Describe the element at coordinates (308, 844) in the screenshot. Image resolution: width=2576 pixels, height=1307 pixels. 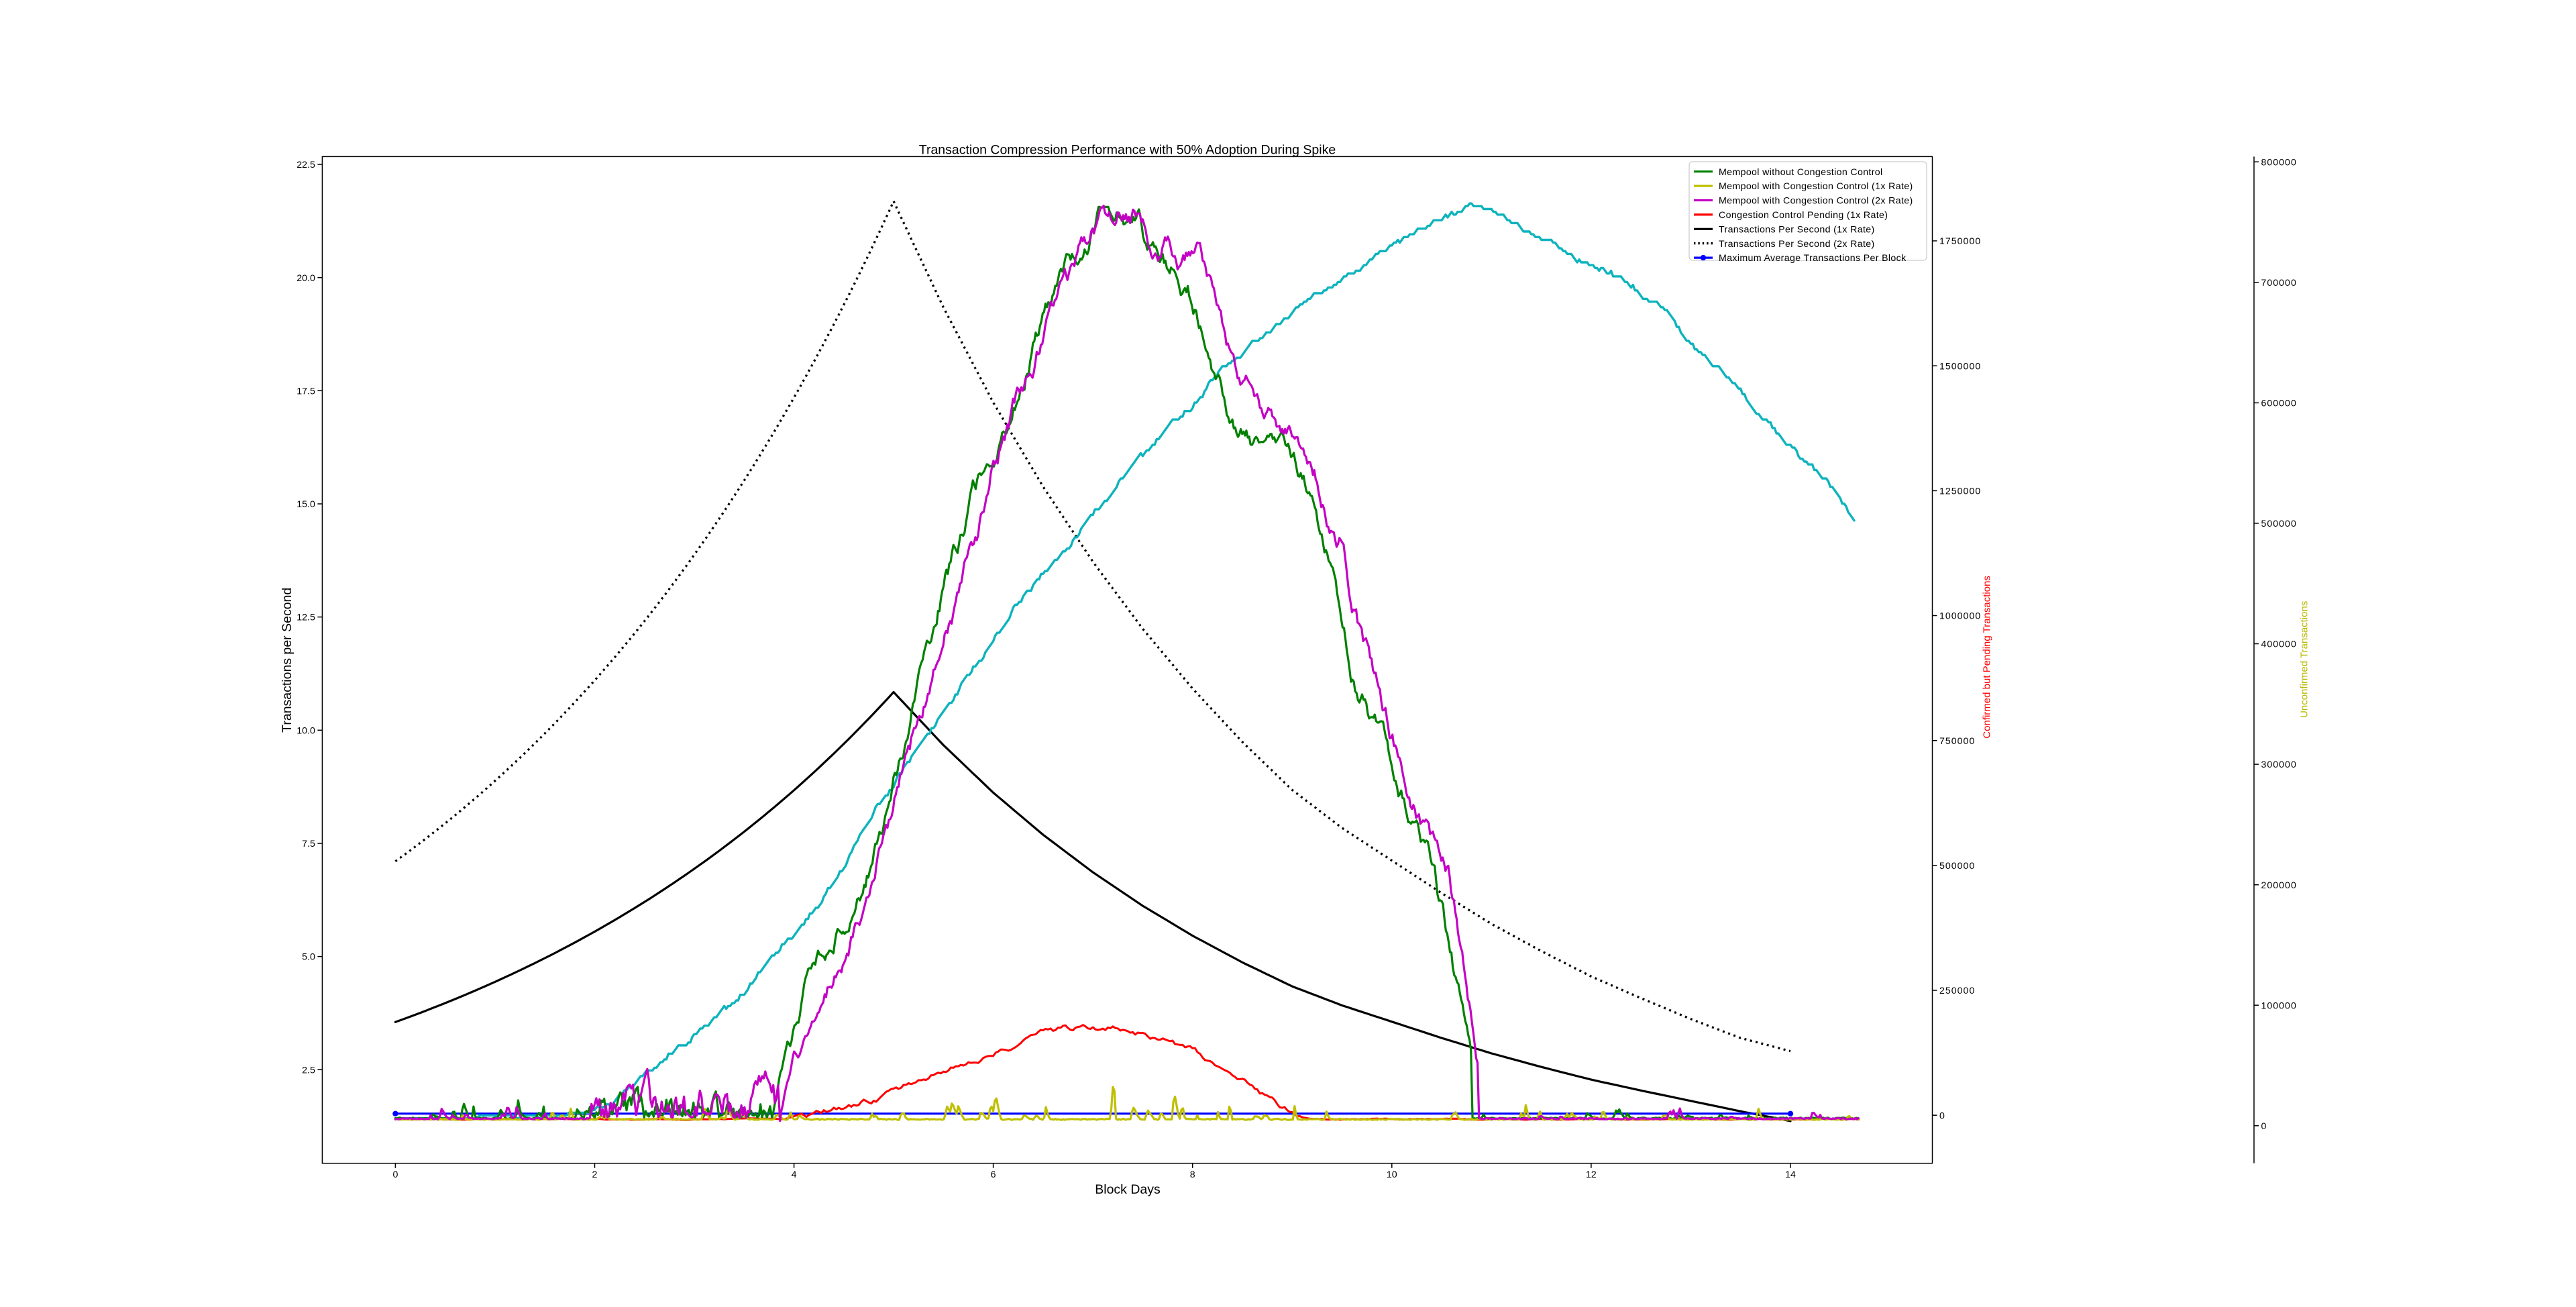
I see `svg-text: 7.5` at that location.